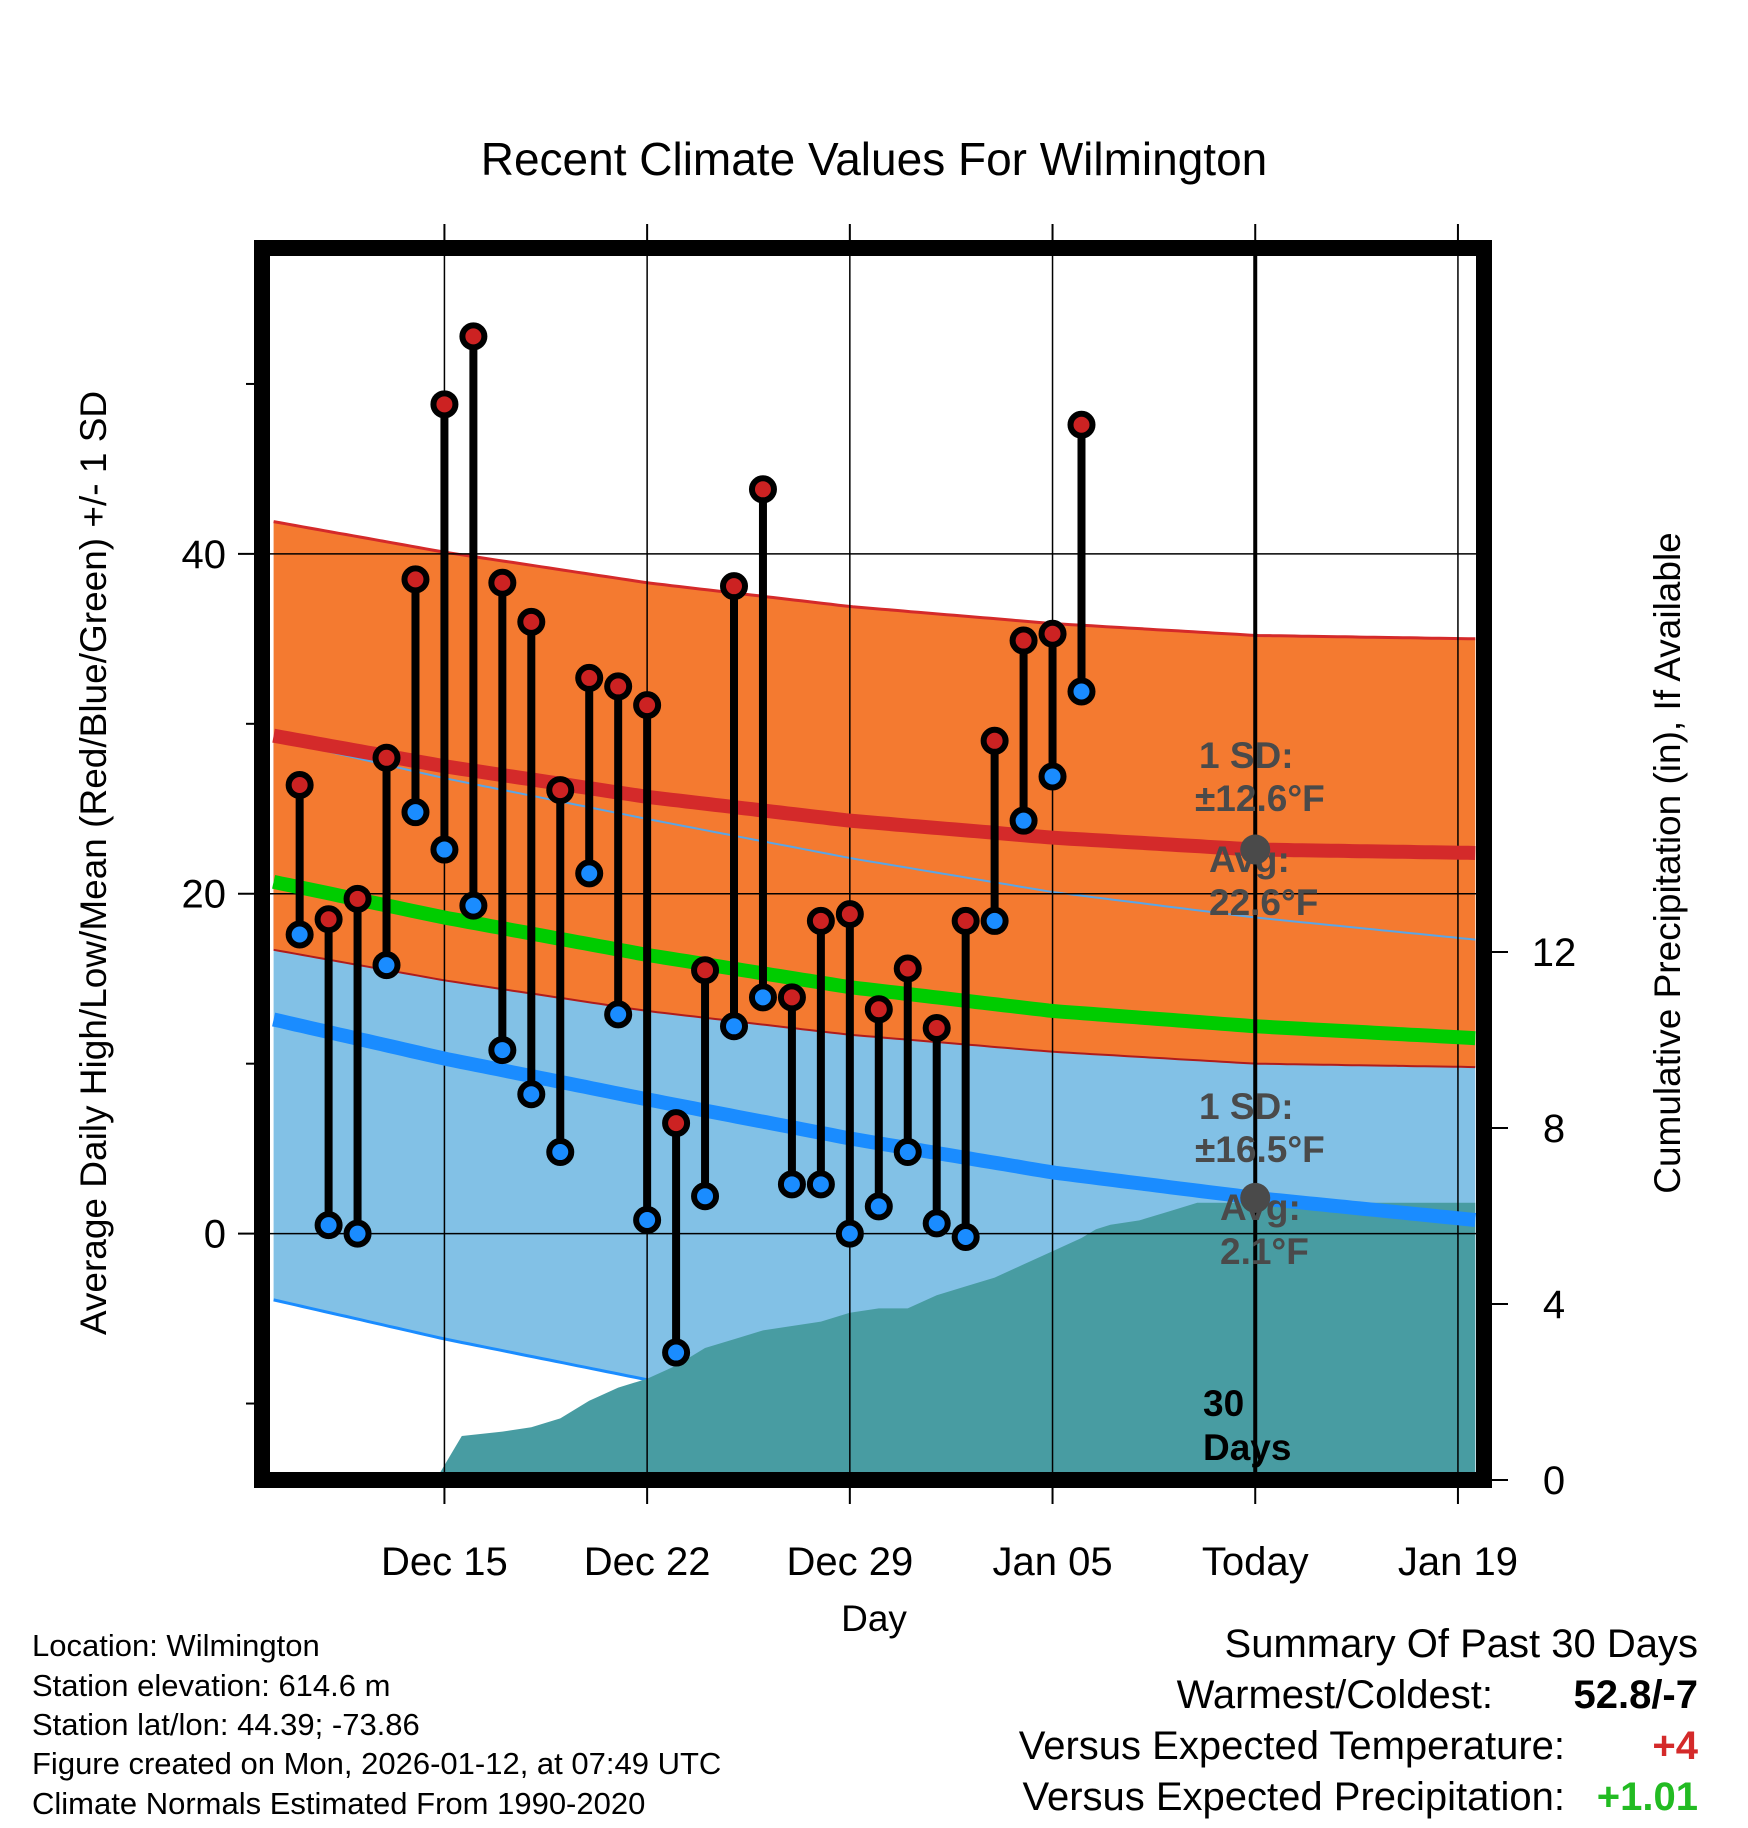  What do you see at coordinates (1255, 849) in the screenshot?
I see `high-average-today-marker` at bounding box center [1255, 849].